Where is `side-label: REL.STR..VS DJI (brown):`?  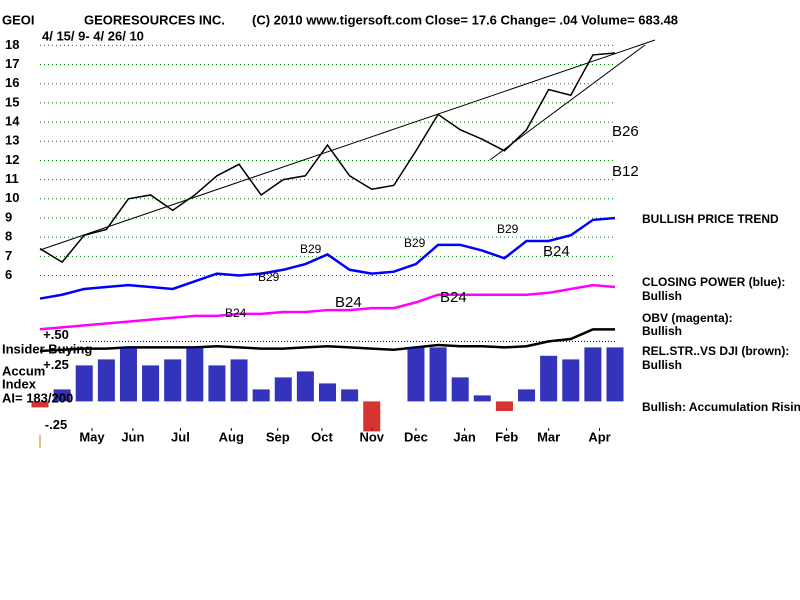
side-label: REL.STR..VS DJI (brown): is located at coordinates (715, 351).